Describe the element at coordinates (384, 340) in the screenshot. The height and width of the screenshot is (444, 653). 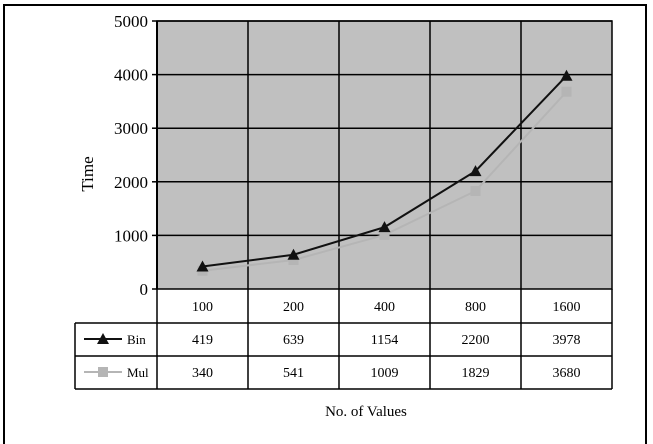
I see `table-cell: 1154` at that location.